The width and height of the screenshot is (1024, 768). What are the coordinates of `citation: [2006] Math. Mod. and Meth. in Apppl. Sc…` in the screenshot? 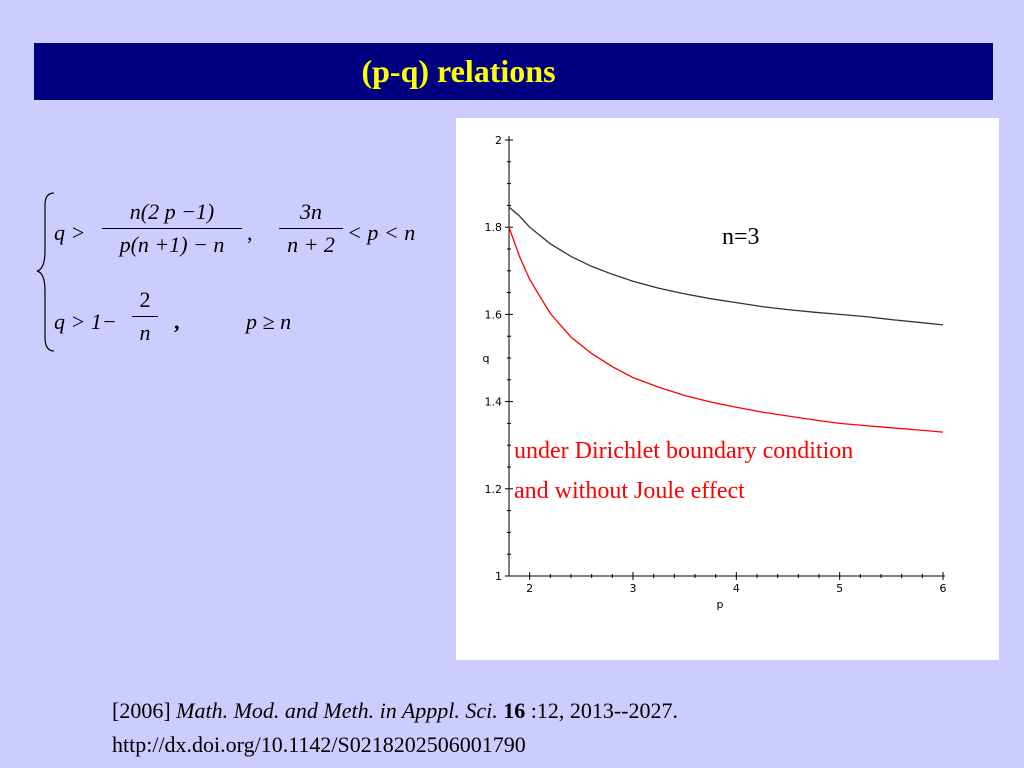 It's located at (395, 728).